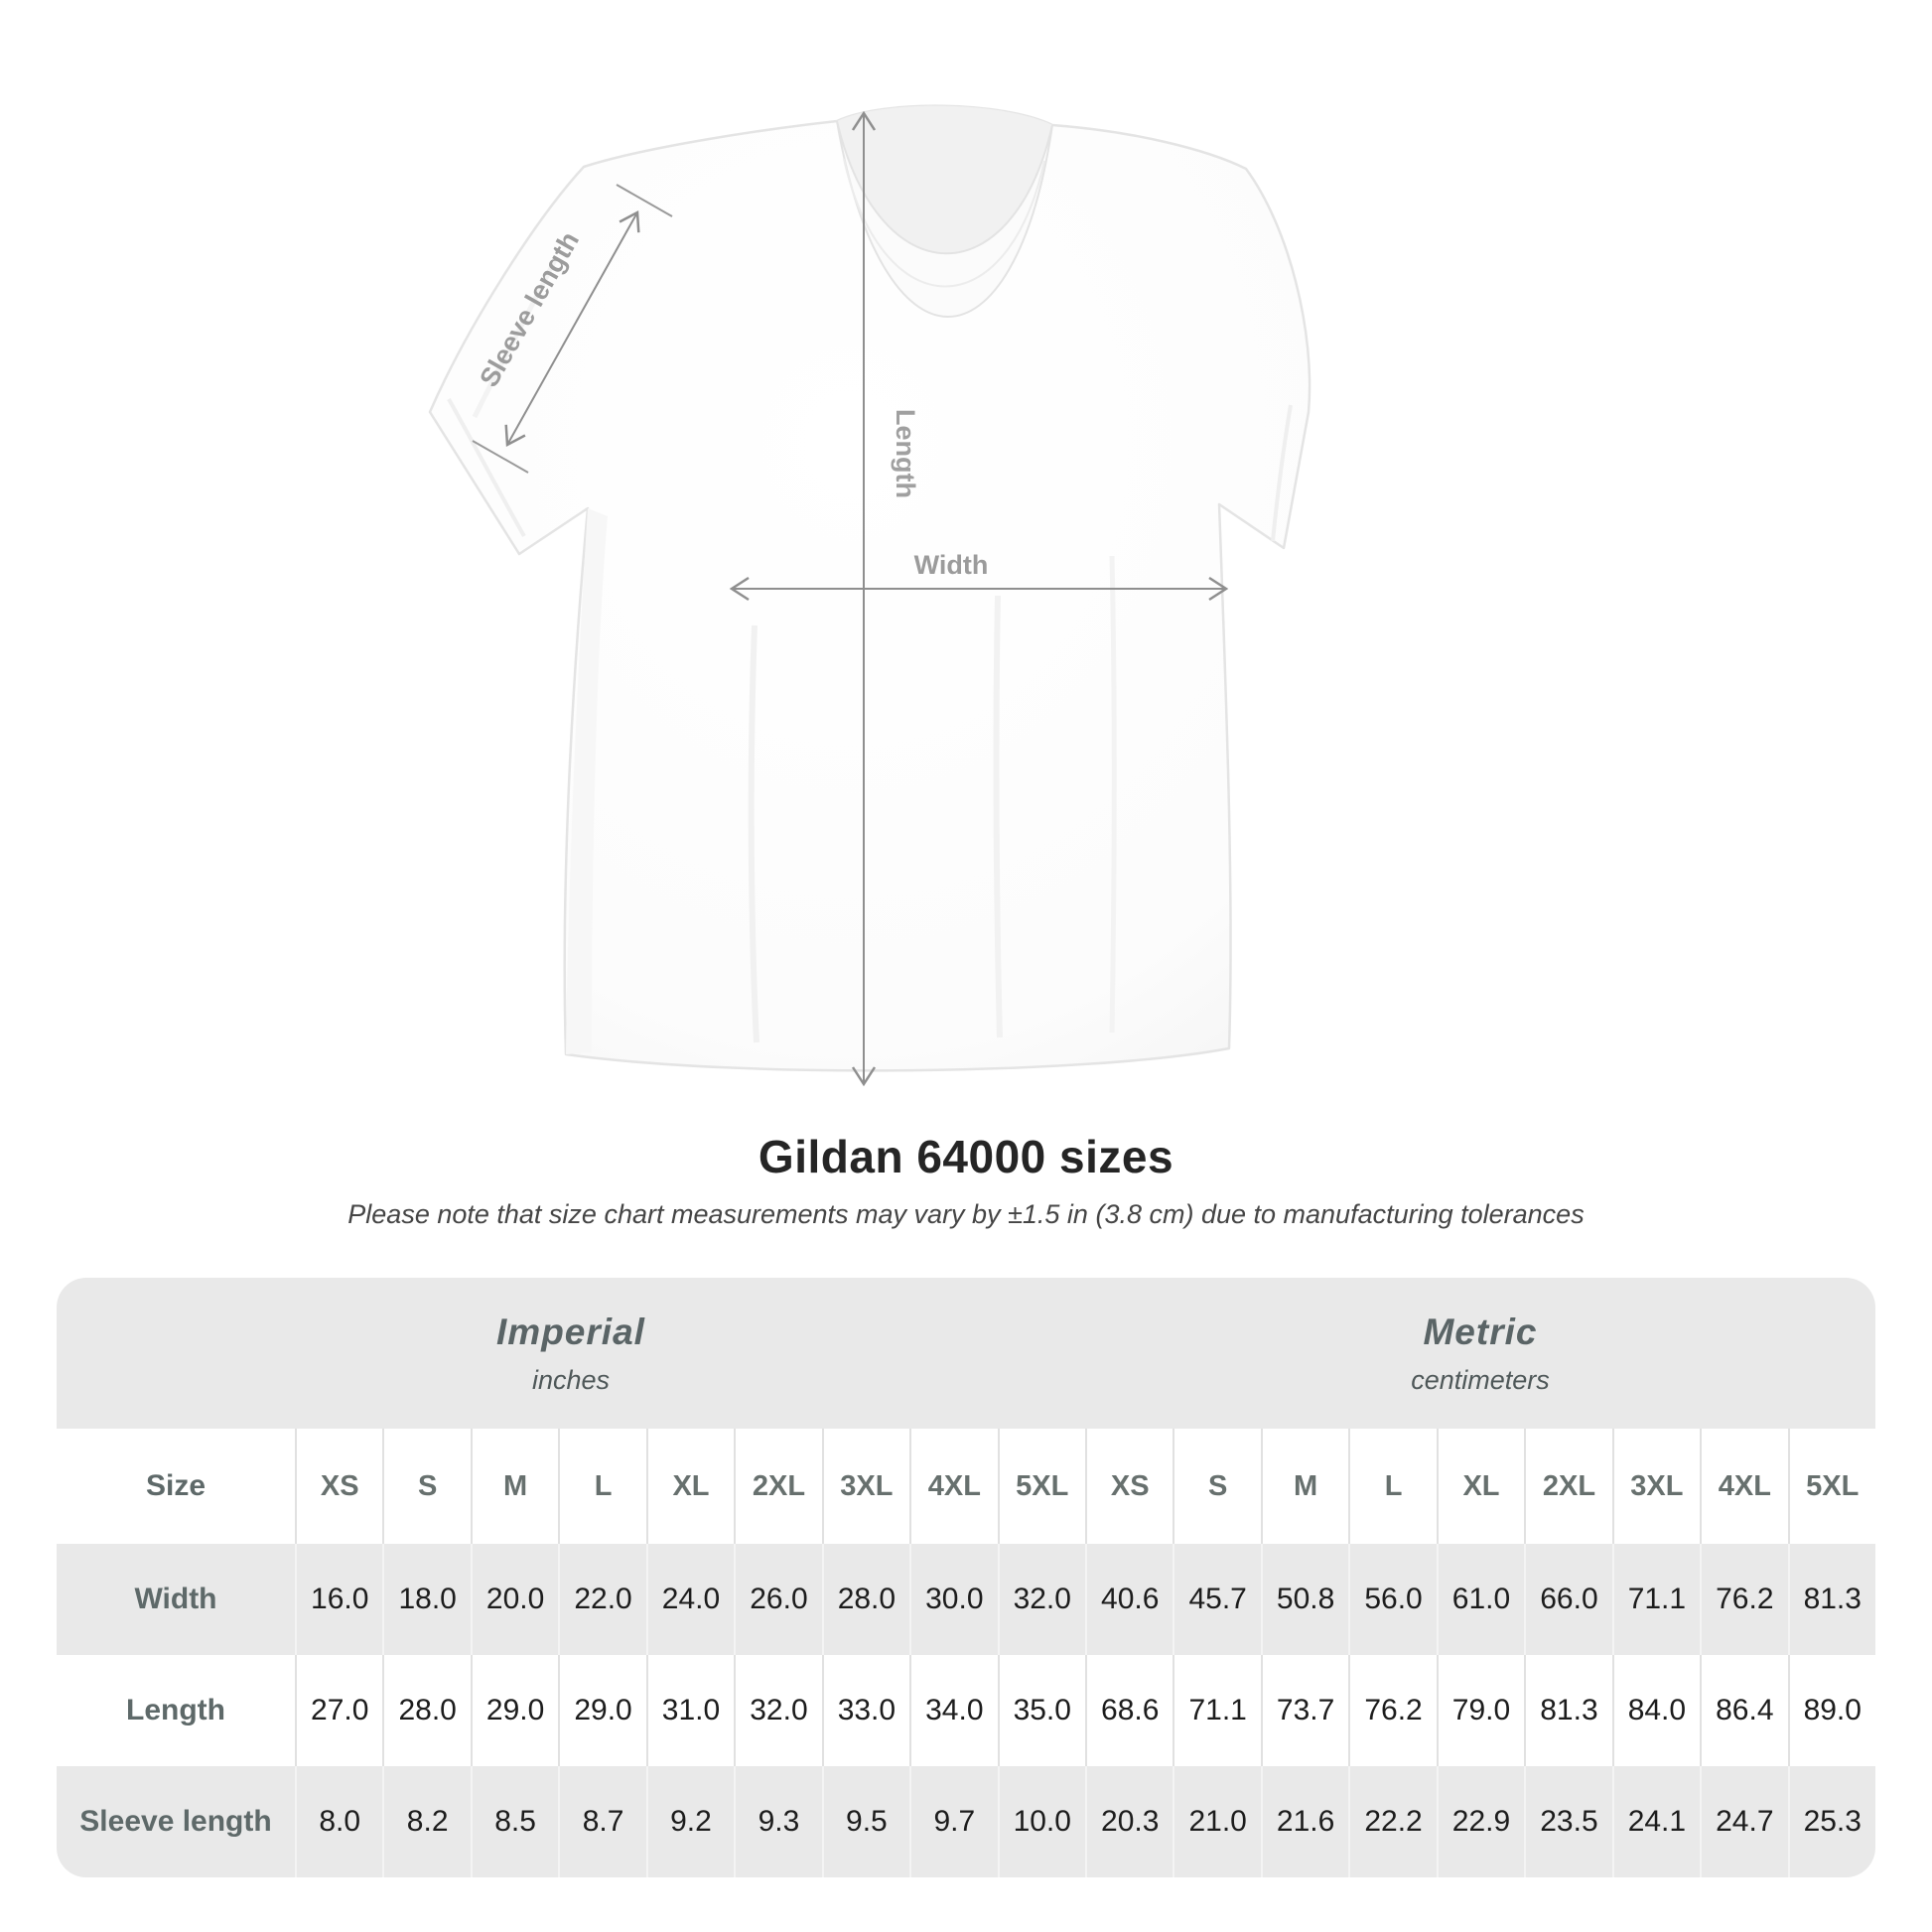 The height and width of the screenshot is (1932, 1932). I want to click on value-cell: 34.0, so click(954, 1711).